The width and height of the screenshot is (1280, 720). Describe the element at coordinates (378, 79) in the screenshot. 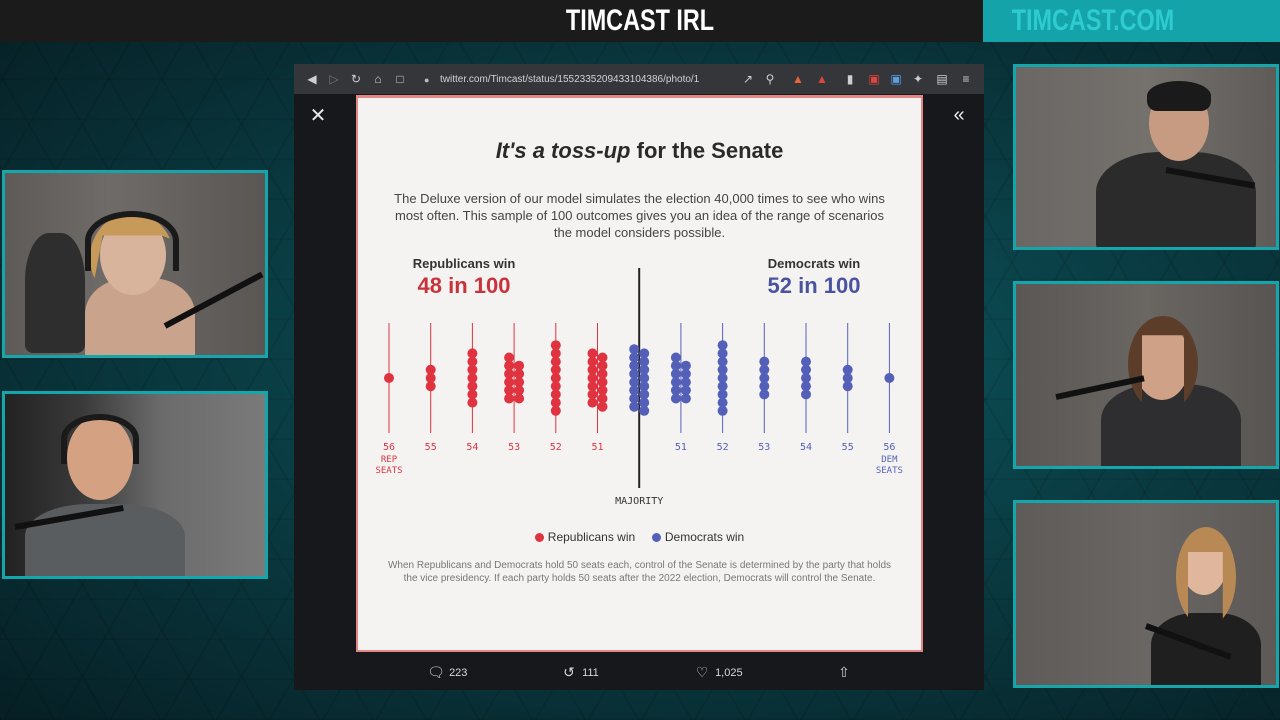

I see `home-icon: ⌂` at that location.